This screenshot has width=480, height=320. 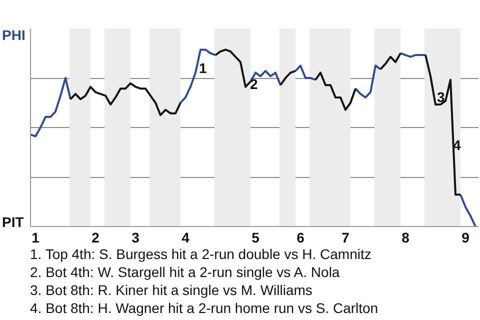 I want to click on text: PIT, so click(x=13, y=222).